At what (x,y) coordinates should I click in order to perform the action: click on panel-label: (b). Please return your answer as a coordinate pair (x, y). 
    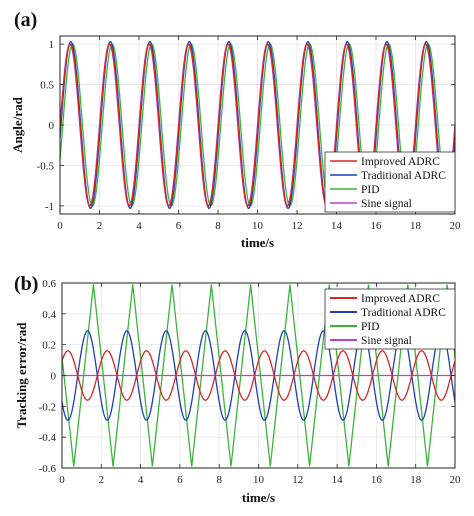
    Looking at the image, I should click on (26, 284).